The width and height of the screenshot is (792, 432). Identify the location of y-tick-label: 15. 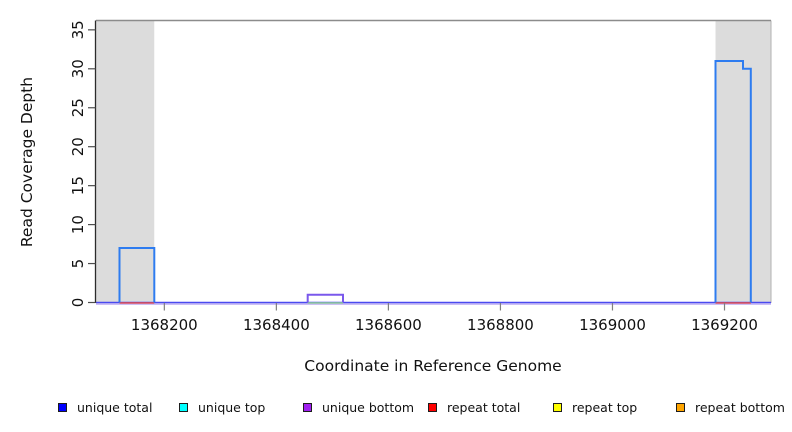
(78, 185).